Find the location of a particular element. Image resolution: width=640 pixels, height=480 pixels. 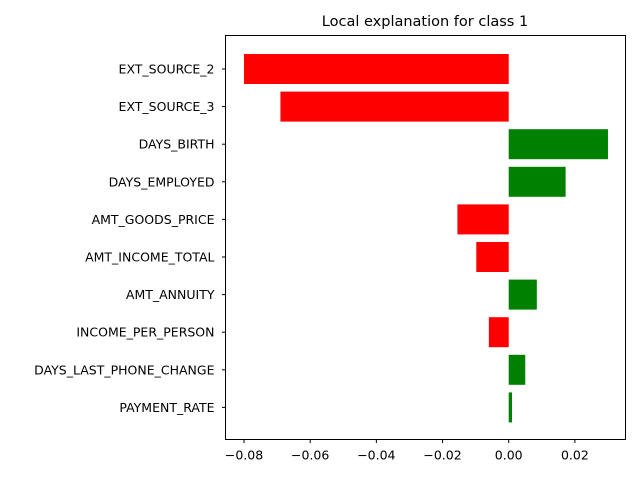

x-tick-label: −0.06 is located at coordinates (310, 455).